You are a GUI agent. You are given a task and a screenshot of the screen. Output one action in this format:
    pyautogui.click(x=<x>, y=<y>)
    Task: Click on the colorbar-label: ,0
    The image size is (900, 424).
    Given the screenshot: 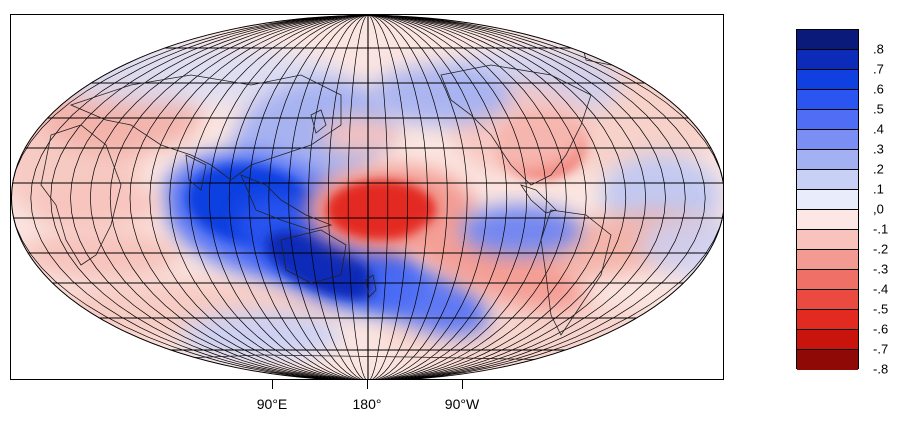 What is the action you would take?
    pyautogui.click(x=878, y=209)
    